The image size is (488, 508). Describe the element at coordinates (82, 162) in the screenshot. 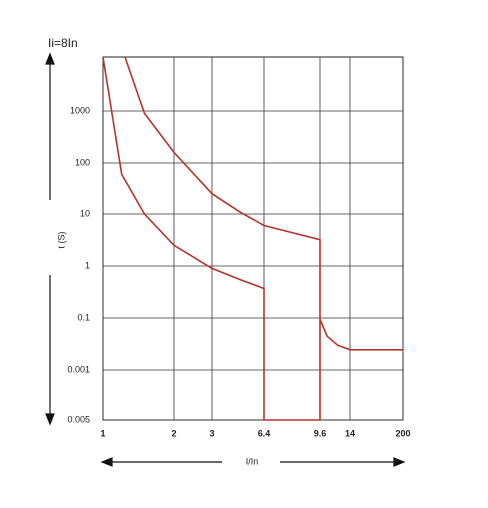

I see `y-tick-label: 100` at that location.